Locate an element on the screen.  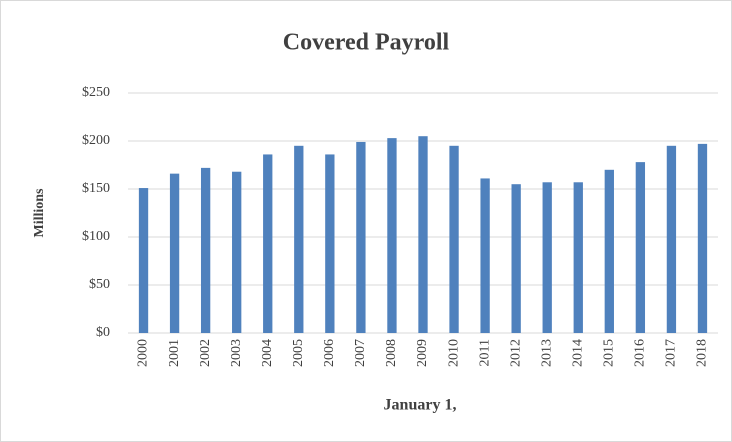
x-tick-label: 2013 is located at coordinates (546, 353).